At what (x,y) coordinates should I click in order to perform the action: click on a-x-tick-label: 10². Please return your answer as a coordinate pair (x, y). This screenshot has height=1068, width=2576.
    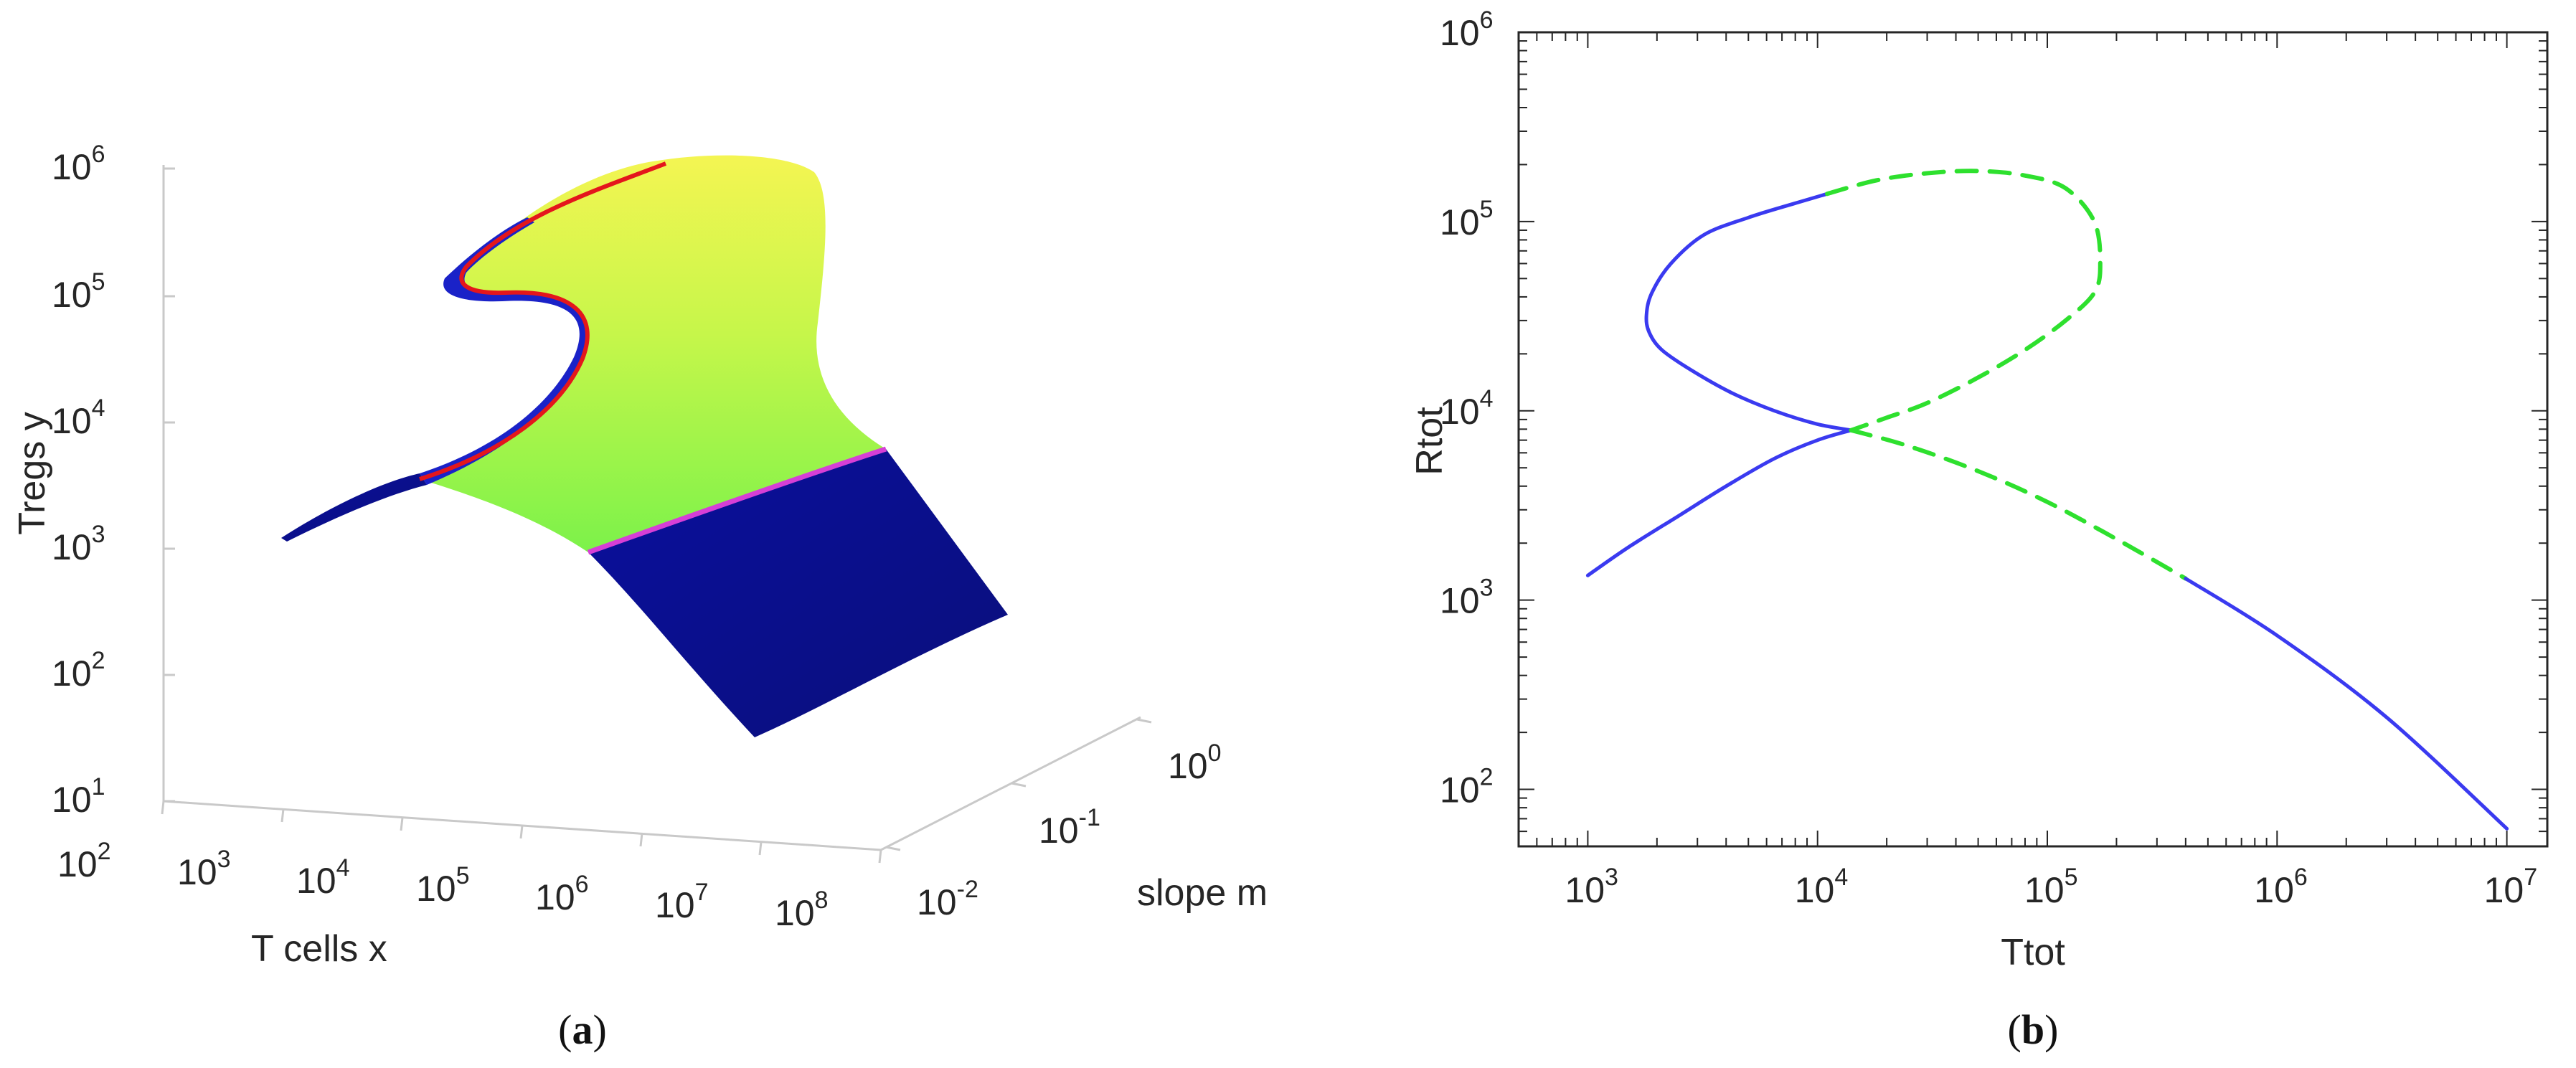
    Looking at the image, I should click on (84, 861).